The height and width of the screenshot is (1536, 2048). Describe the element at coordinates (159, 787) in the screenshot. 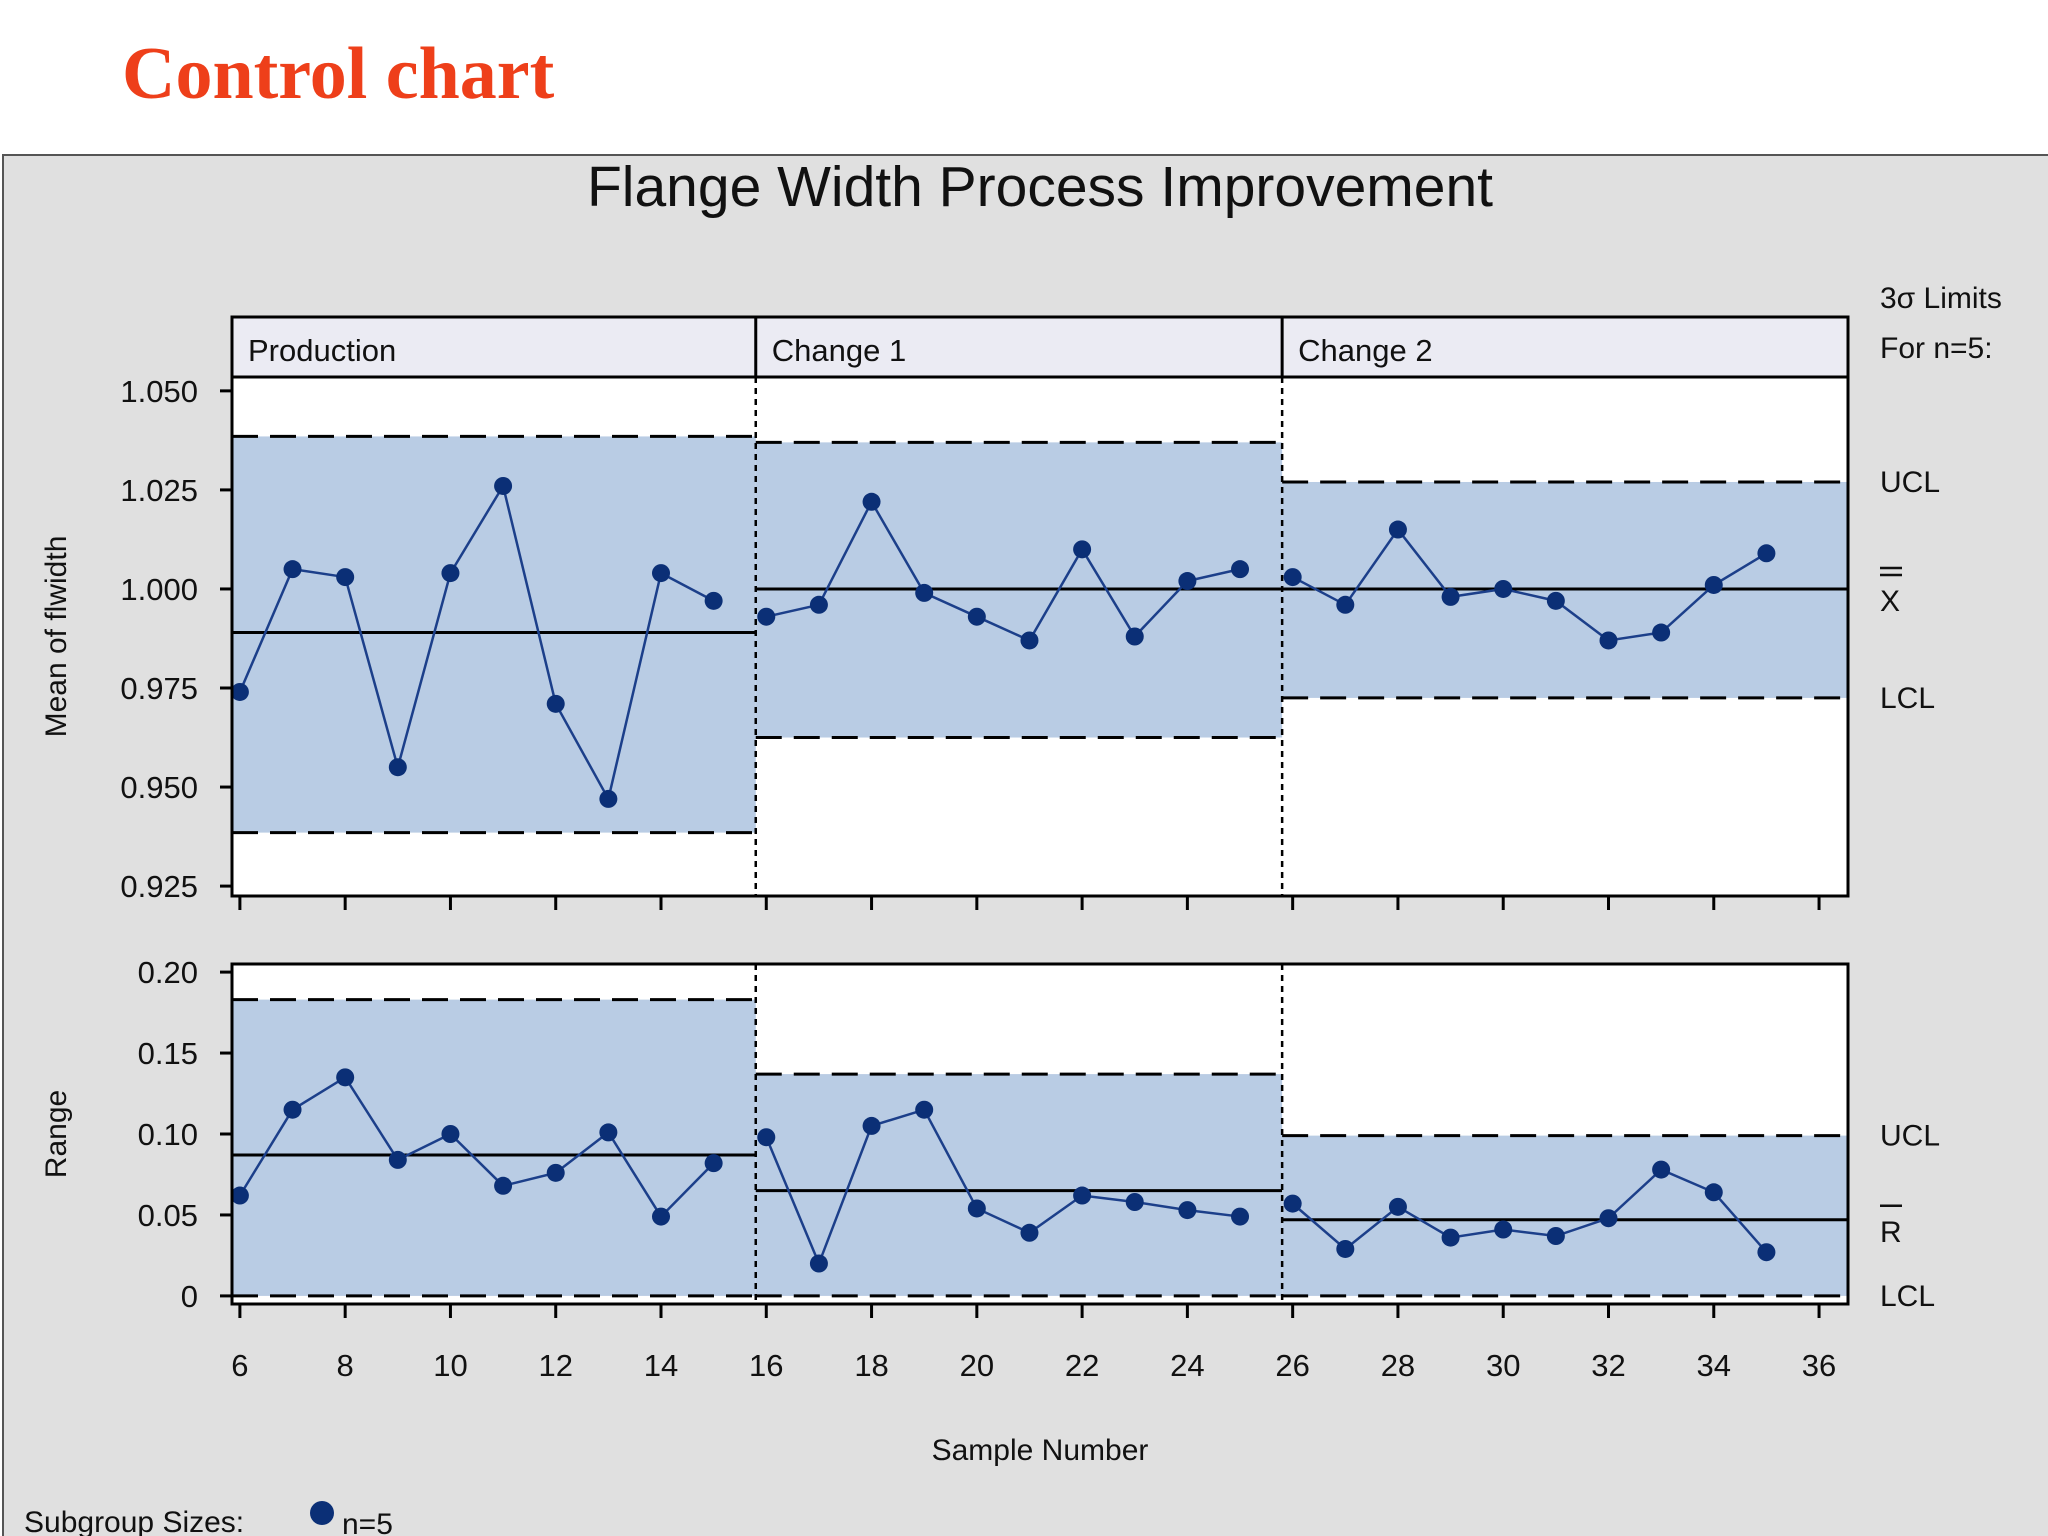

I see `y-tick-label: 0.950` at that location.